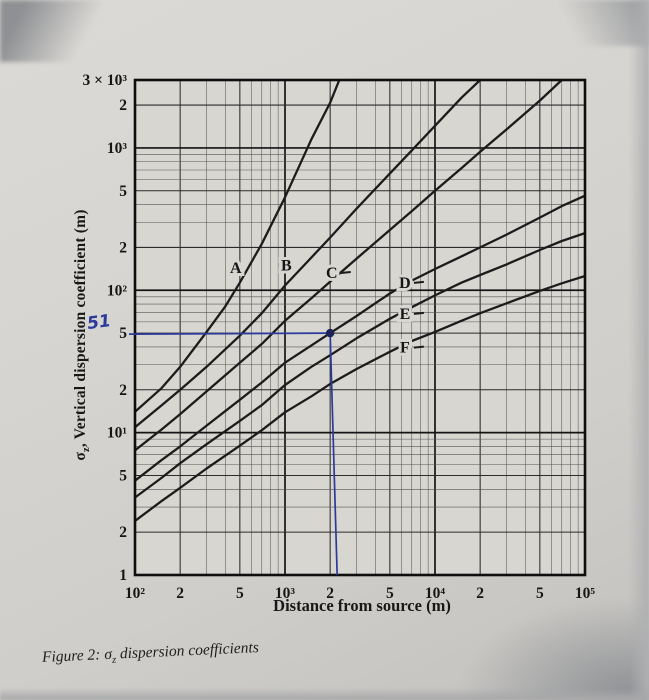 The height and width of the screenshot is (700, 649). Describe the element at coordinates (435, 593) in the screenshot. I see `x-tick-label: 10⁴` at that location.